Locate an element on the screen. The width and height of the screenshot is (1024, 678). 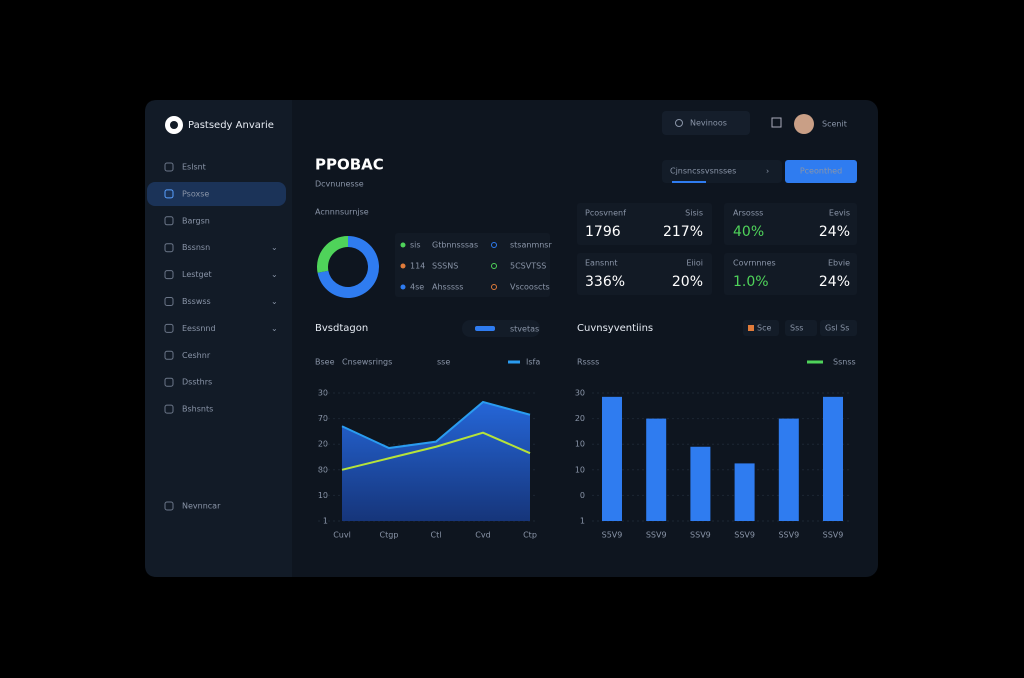
x-tick-label: Ctl is located at coordinates (436, 535).